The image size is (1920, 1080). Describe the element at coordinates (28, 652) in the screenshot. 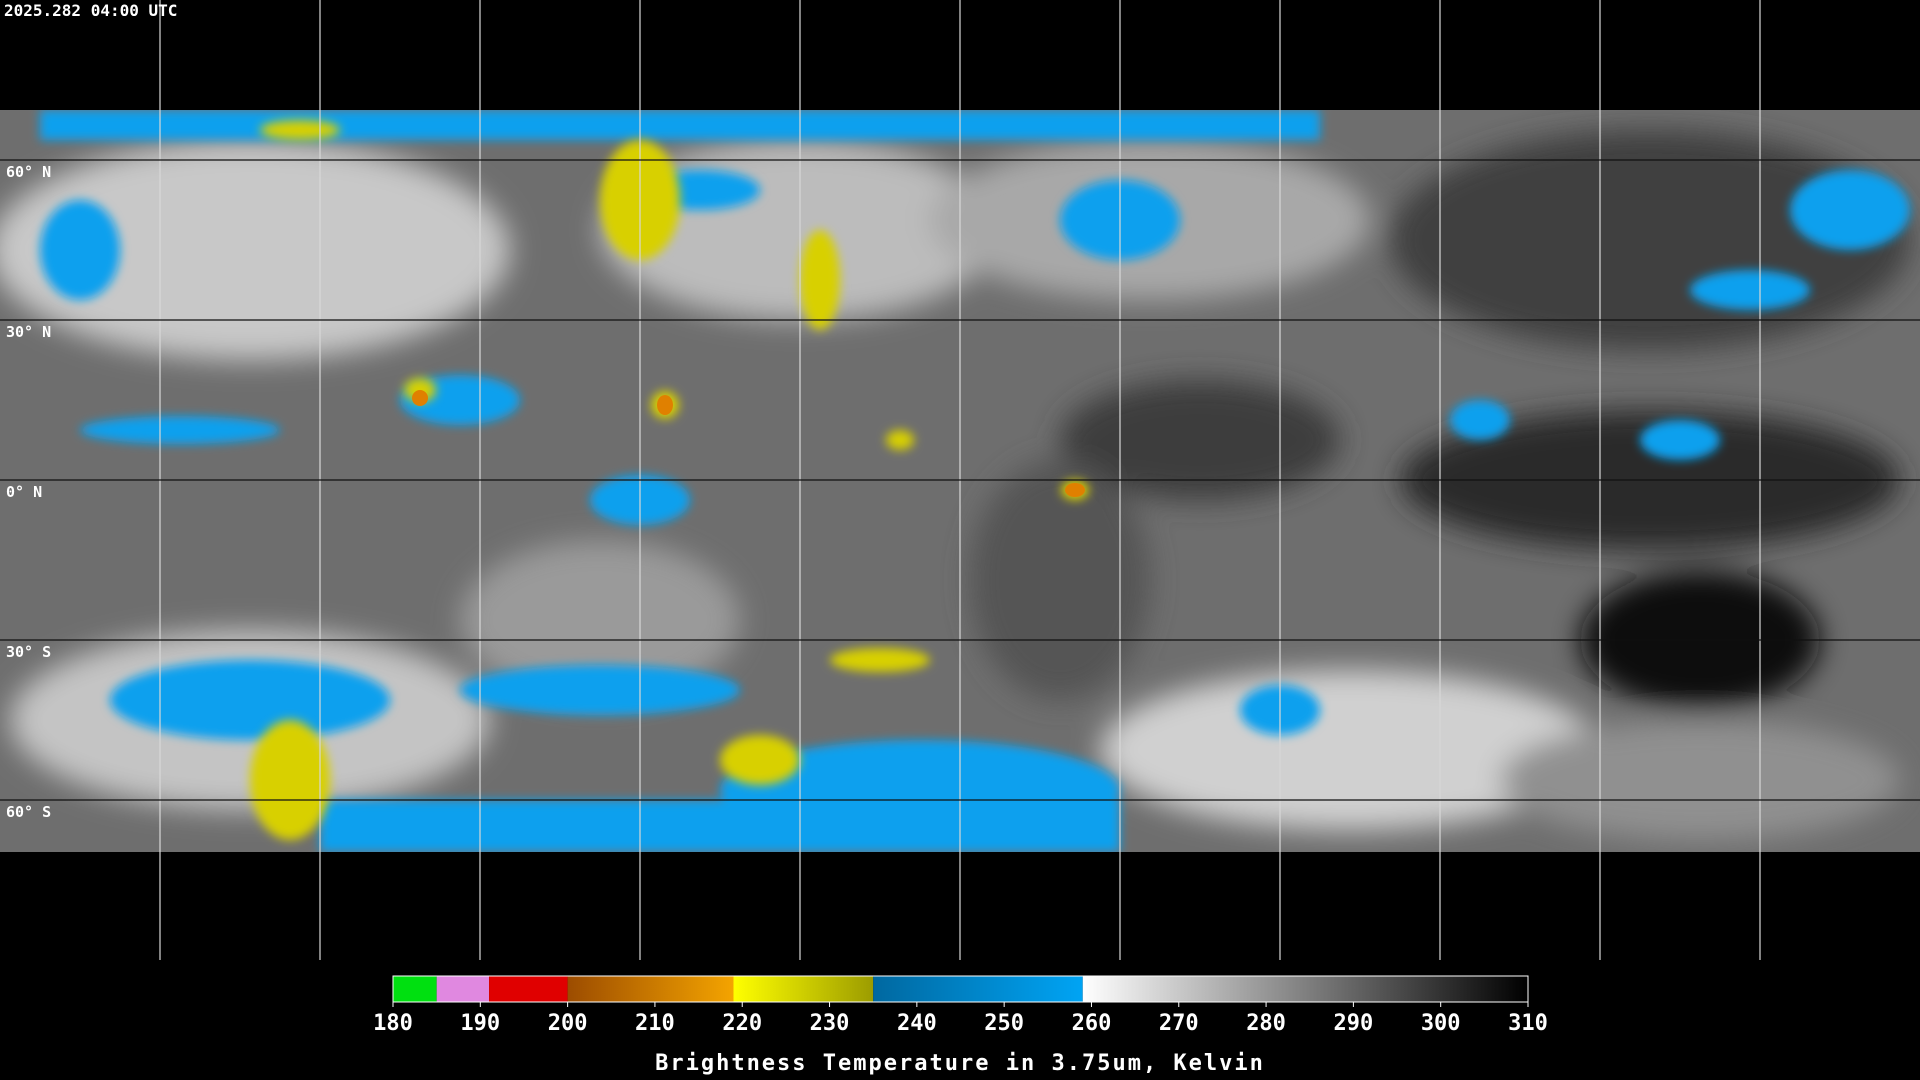

I see `latitude-label: 30° S` at that location.